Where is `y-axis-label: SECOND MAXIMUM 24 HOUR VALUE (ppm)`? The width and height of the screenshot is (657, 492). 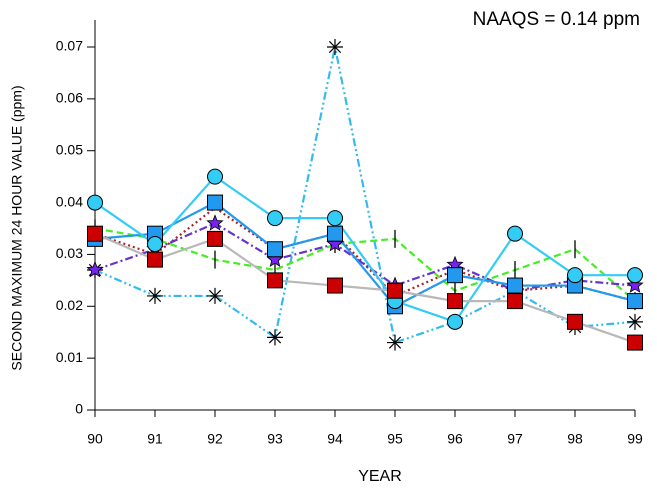 y-axis-label: SECOND MAXIMUM 24 HOUR VALUE (ppm) is located at coordinates (17, 227).